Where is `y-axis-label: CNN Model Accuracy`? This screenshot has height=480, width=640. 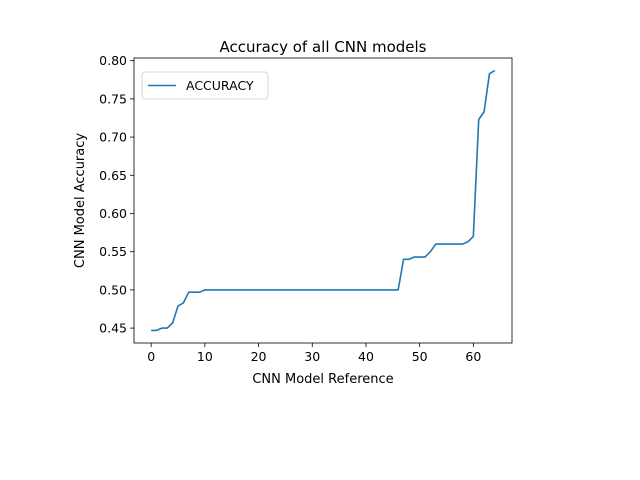
y-axis-label: CNN Model Accuracy is located at coordinates (80, 200).